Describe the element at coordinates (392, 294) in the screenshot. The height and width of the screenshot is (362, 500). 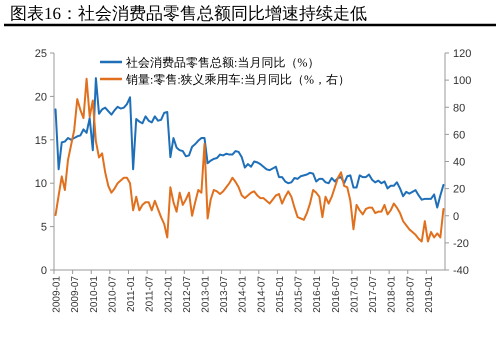
I see `x-tick-label: 2018-01` at that location.